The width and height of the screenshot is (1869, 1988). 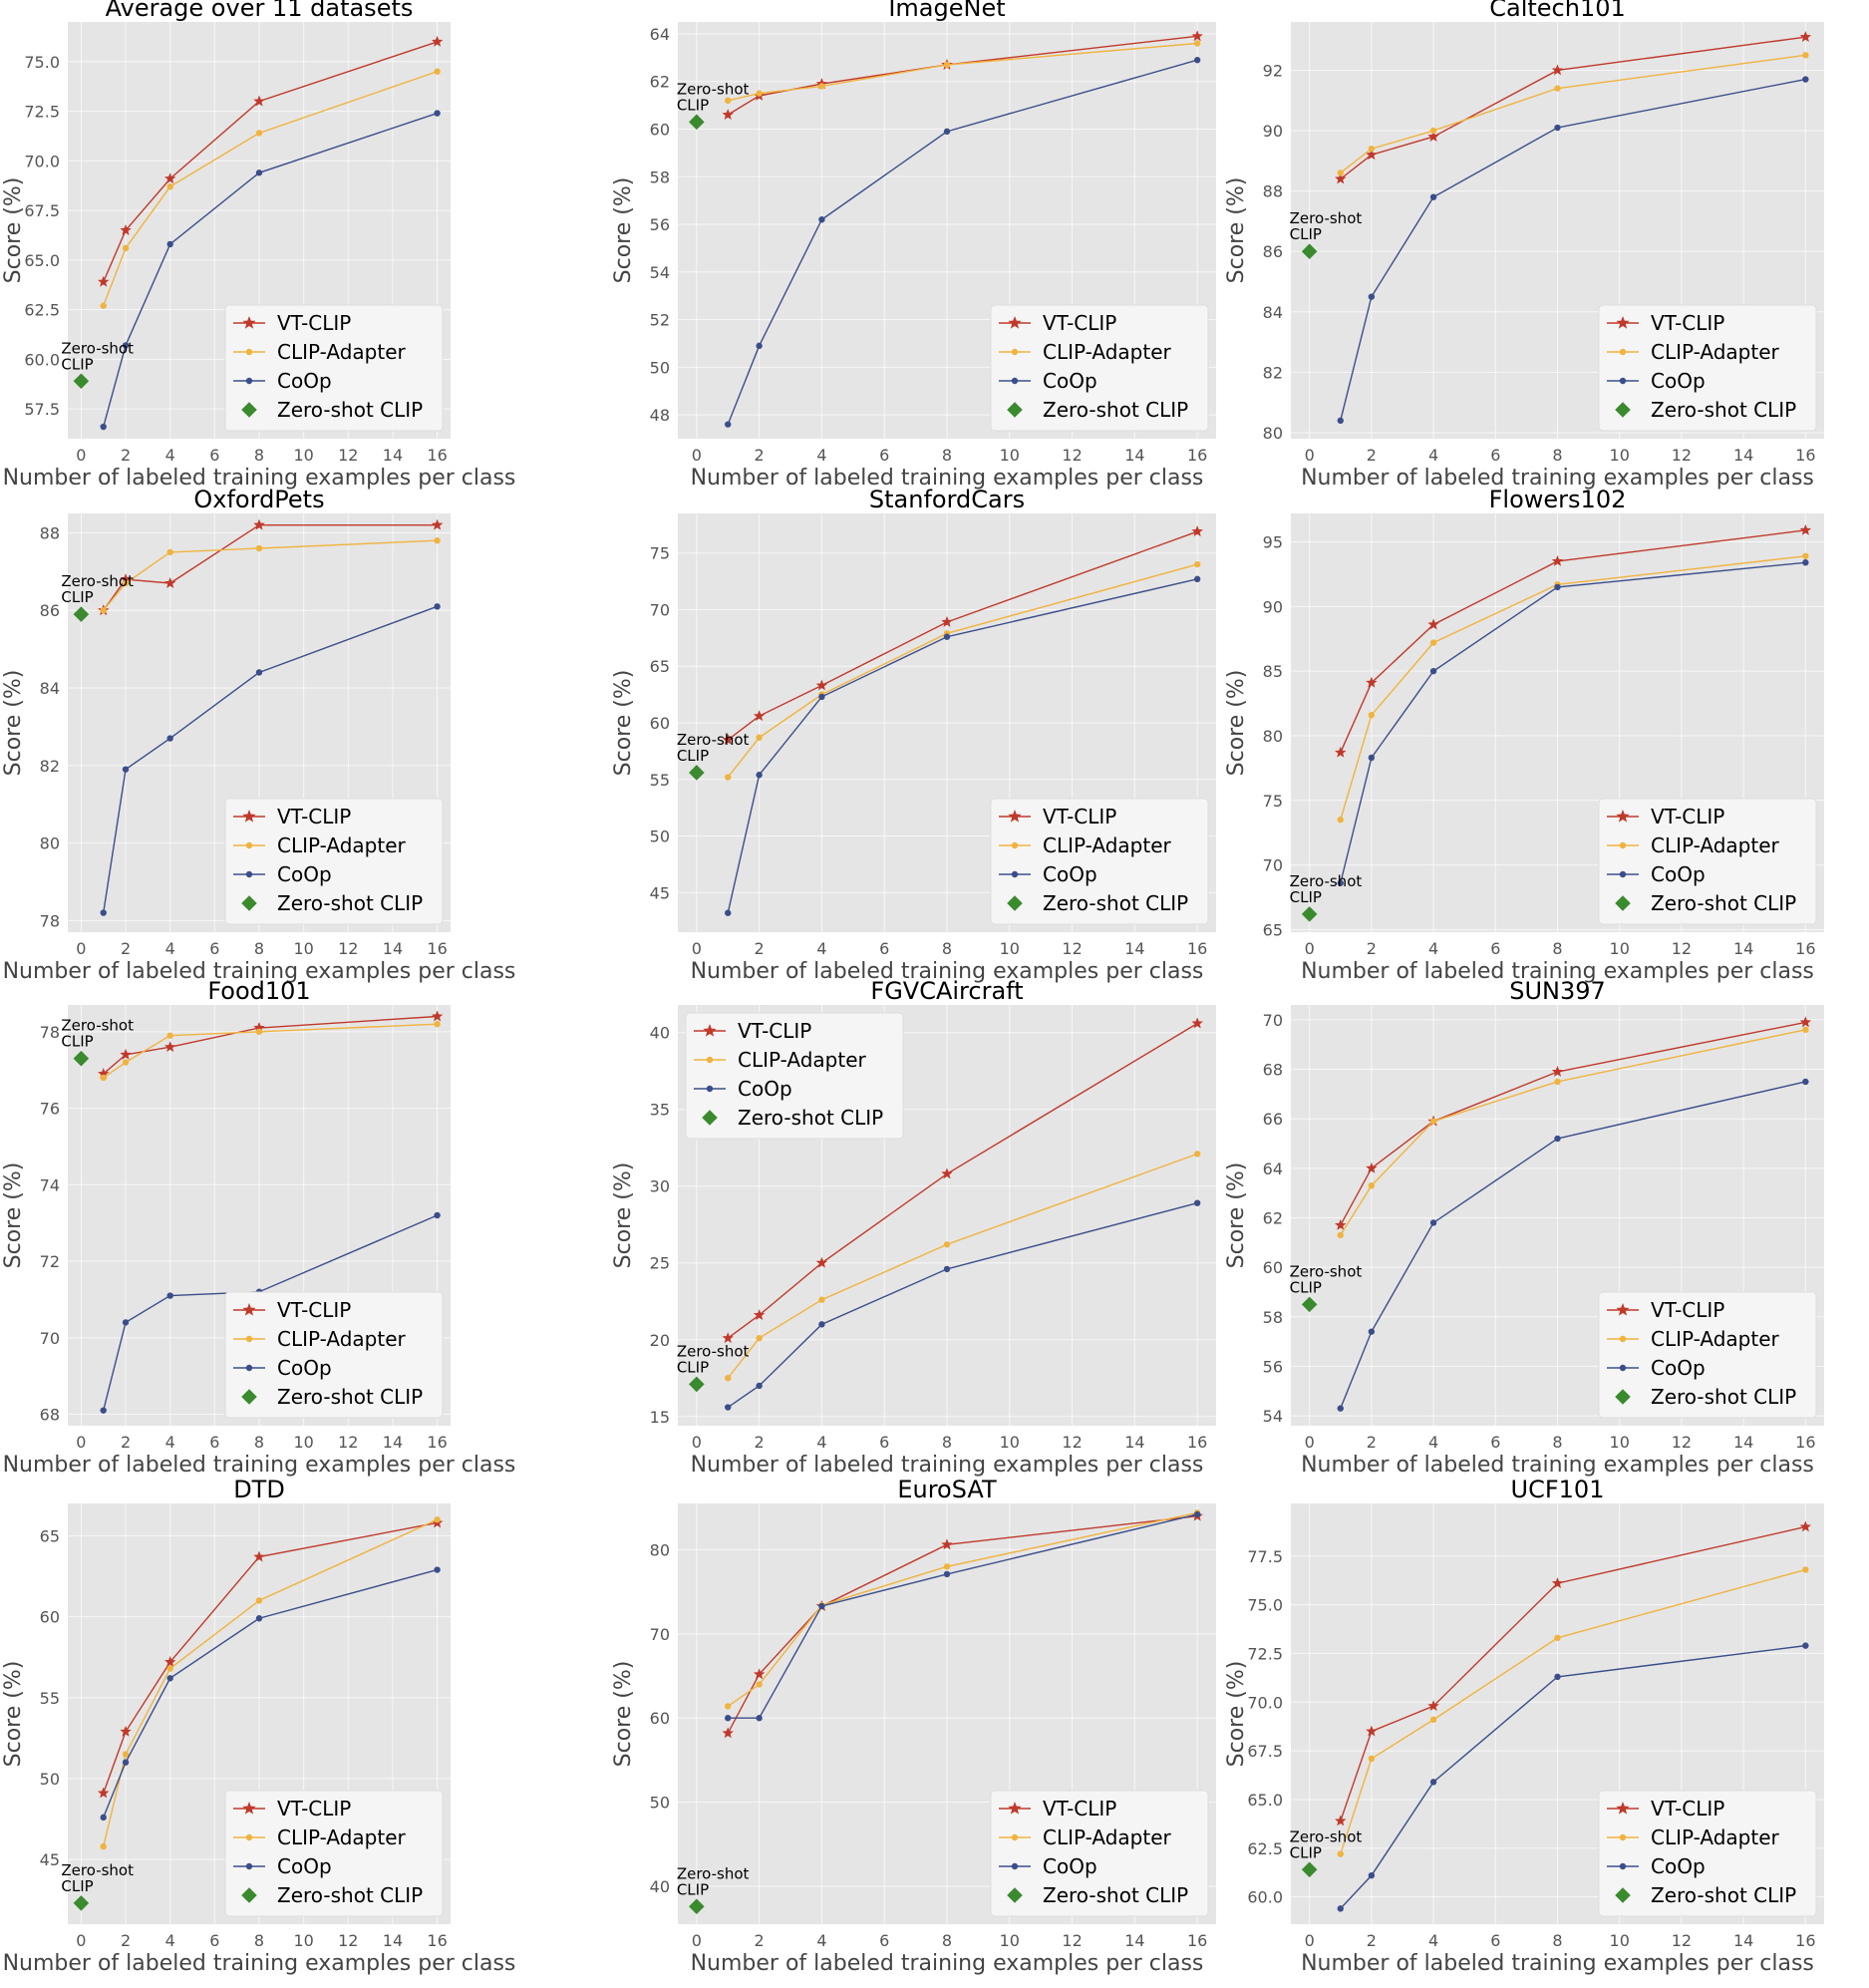 What do you see at coordinates (660, 780) in the screenshot?
I see `y-tick-label: 55` at bounding box center [660, 780].